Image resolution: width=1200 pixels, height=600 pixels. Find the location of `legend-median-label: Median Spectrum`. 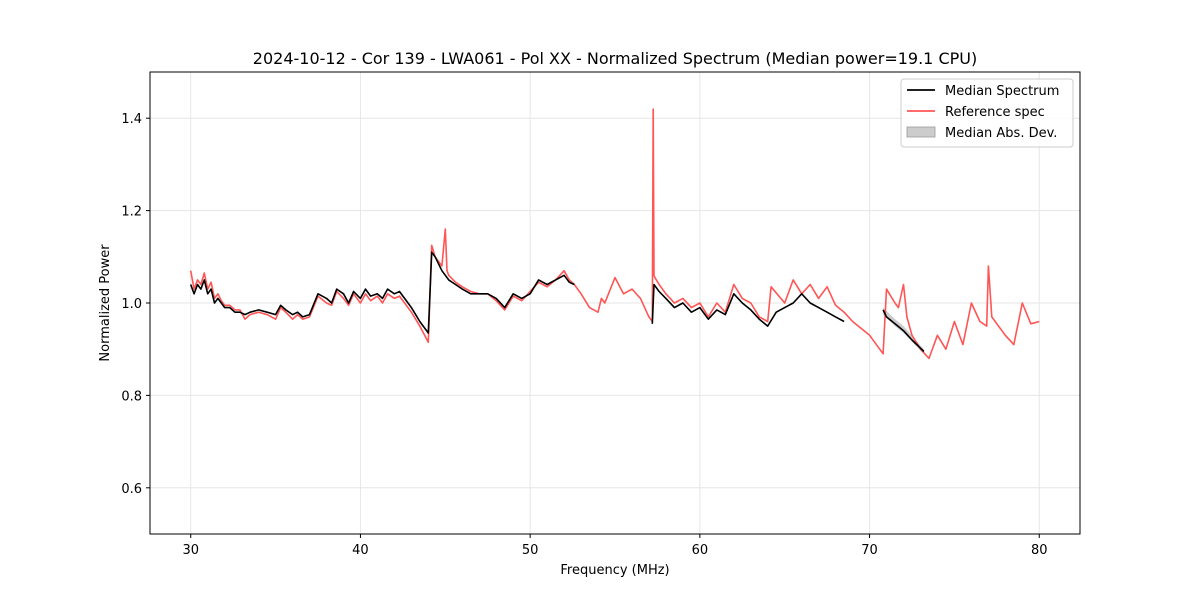

legend-median-label: Median Spectrum is located at coordinates (1002, 91).